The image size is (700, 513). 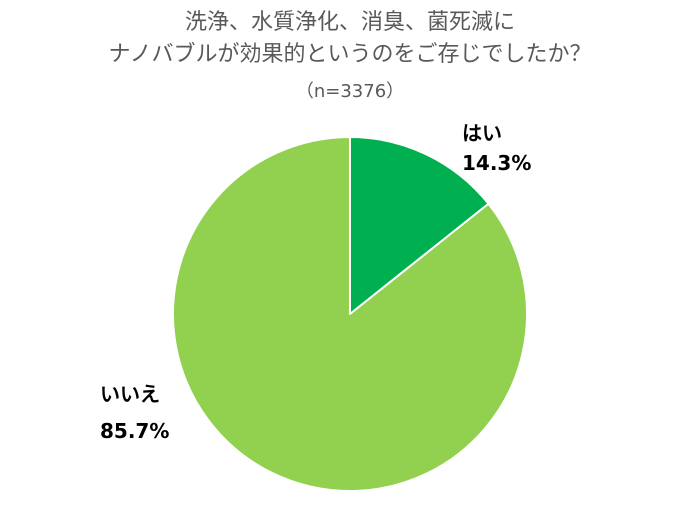 What do you see at coordinates (497, 163) in the screenshot?
I see `slice-value-yes: 14.3%` at bounding box center [497, 163].